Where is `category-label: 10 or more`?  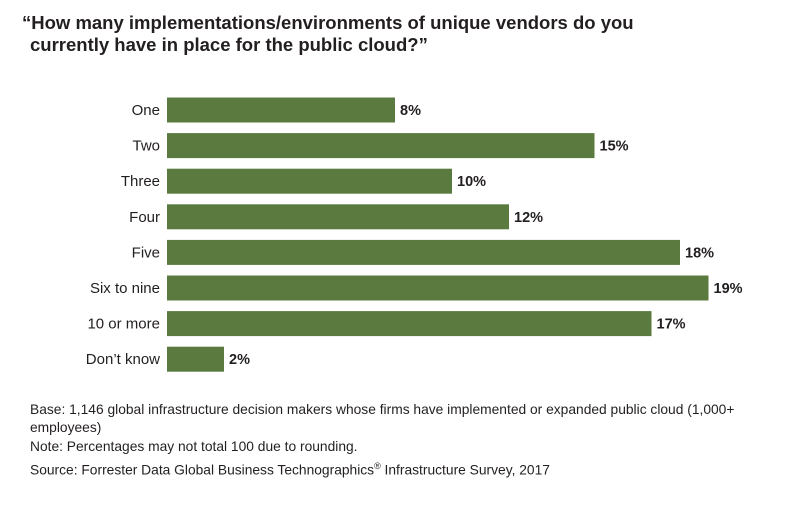
category-label: 10 or more is located at coordinates (123, 324).